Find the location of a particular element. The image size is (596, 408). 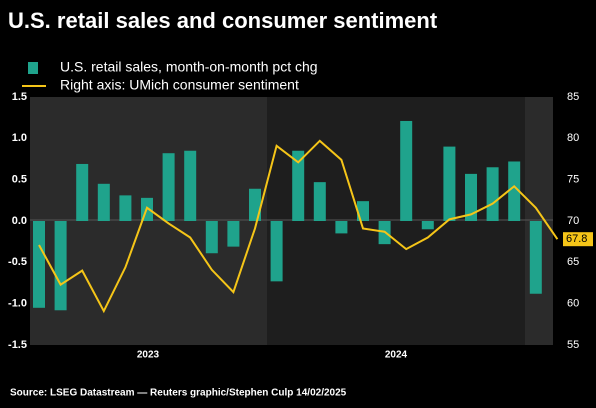

value-label-box is located at coordinates (578, 239).